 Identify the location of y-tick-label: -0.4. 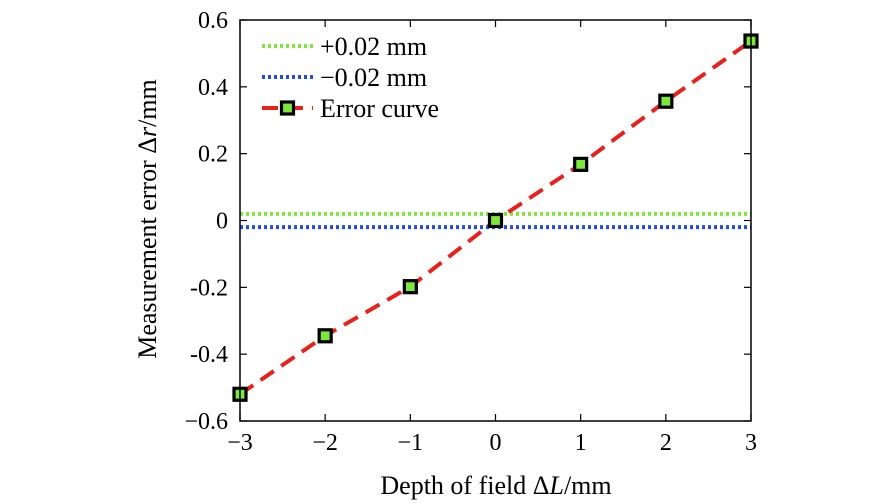
(209, 355).